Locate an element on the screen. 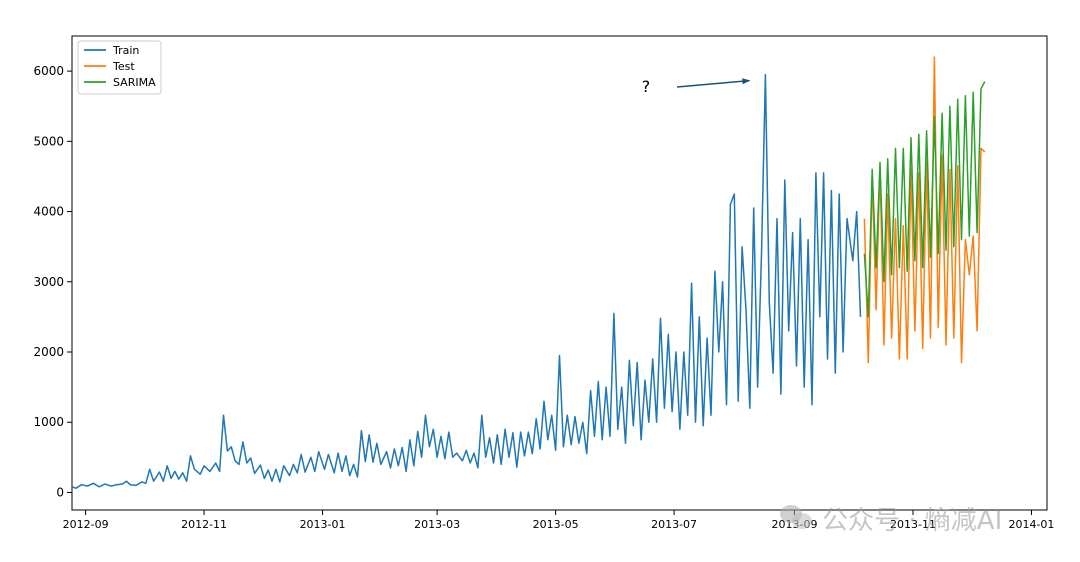 This screenshot has width=1080, height=562. x-tick-label: 2013-07 is located at coordinates (674, 524).